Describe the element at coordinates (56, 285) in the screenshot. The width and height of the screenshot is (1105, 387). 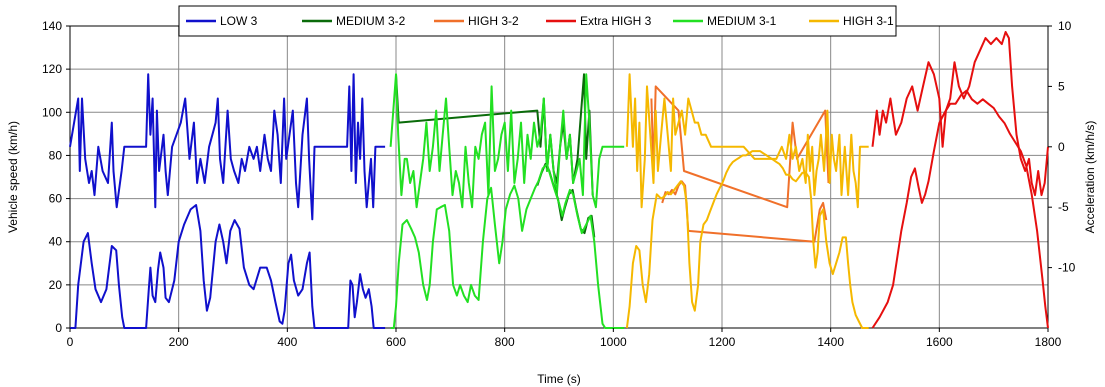
I see `left-y-tick-label: 20` at that location.